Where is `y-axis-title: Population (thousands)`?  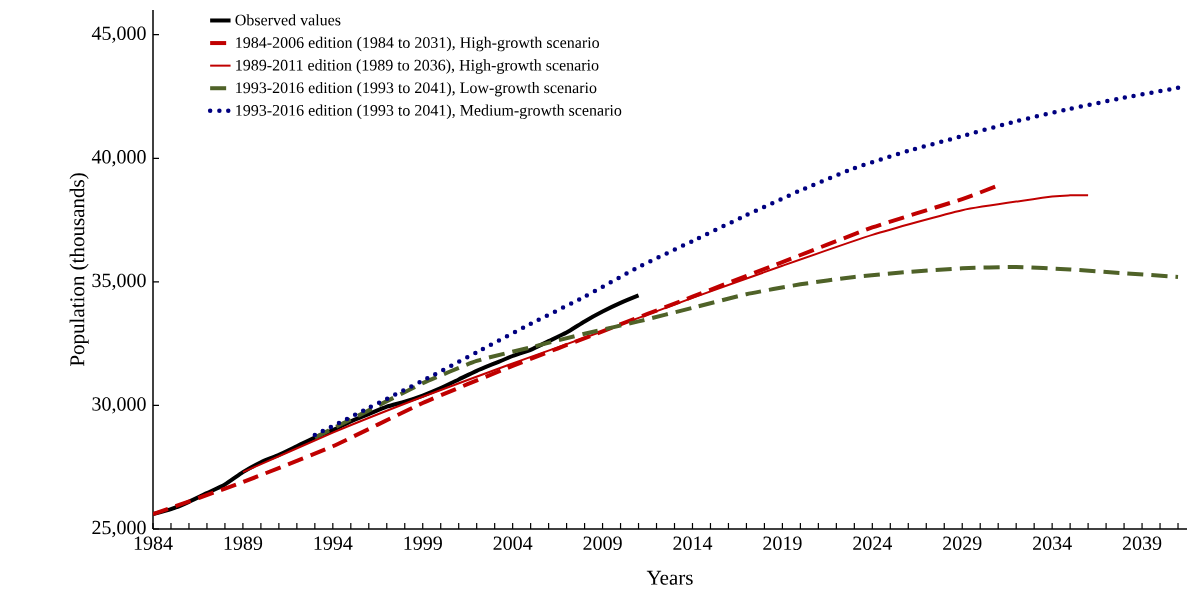
y-axis-title: Population (thousands) is located at coordinates (79, 270).